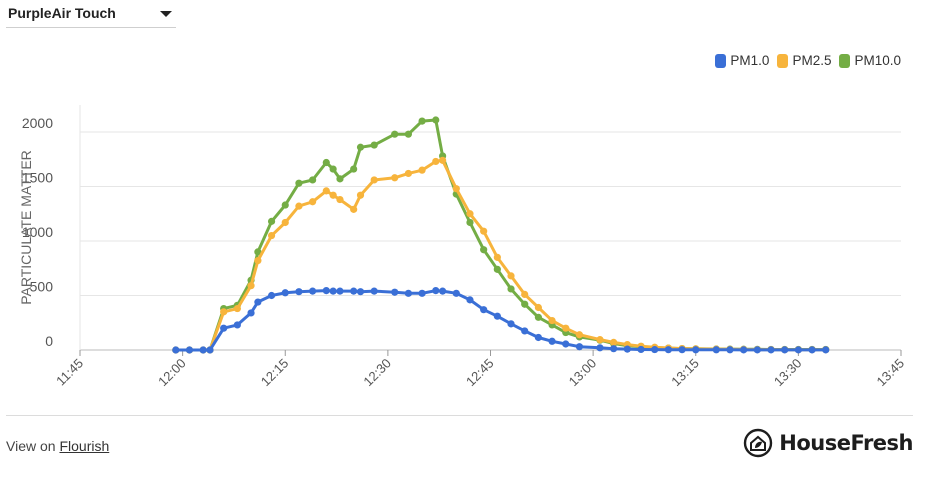  What do you see at coordinates (846, 443) in the screenshot?
I see `brand-name: HouseFresh` at bounding box center [846, 443].